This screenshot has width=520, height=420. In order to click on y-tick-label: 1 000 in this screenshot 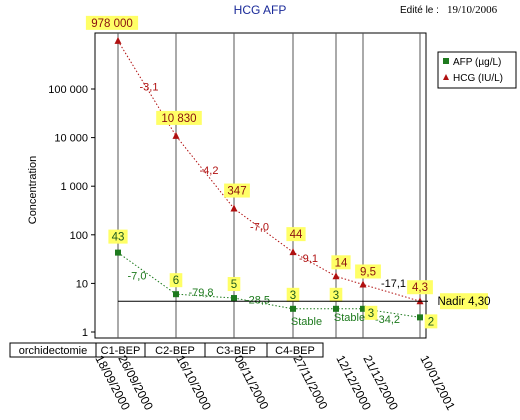, I will do `click(74, 187)`.